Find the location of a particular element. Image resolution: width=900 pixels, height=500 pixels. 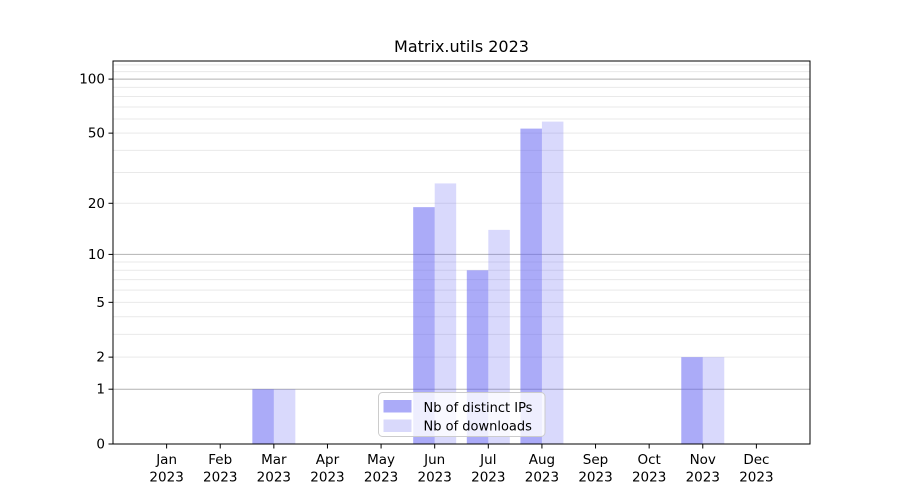

y-tick-label: 50 is located at coordinates (96, 134).